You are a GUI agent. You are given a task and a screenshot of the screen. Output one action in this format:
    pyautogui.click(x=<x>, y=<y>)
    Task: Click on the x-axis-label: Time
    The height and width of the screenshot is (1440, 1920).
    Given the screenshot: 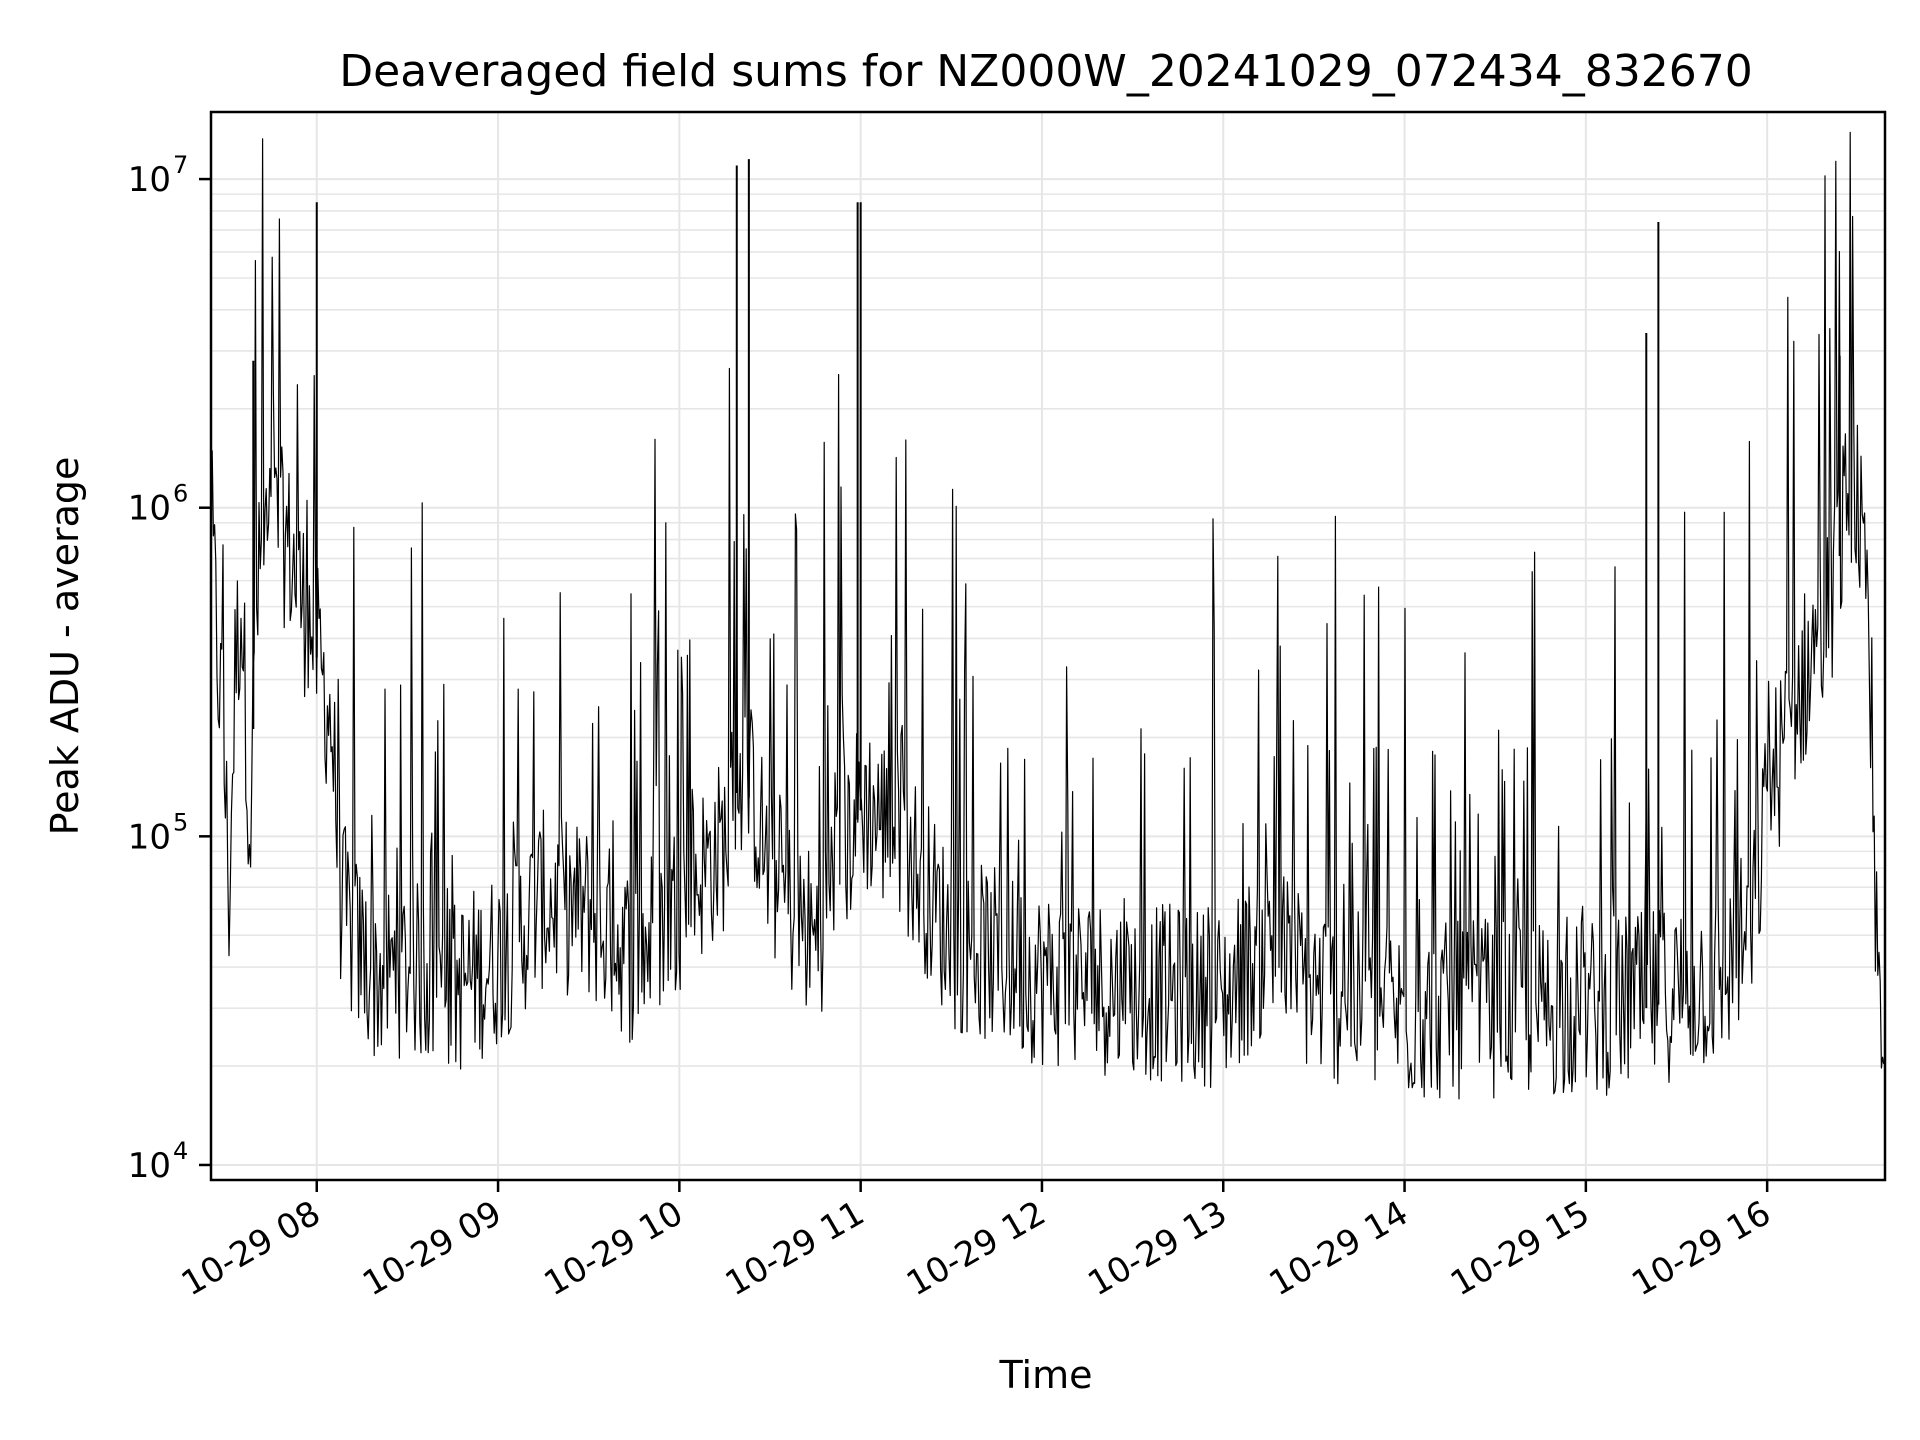 What is the action you would take?
    pyautogui.click(x=1046, y=1375)
    